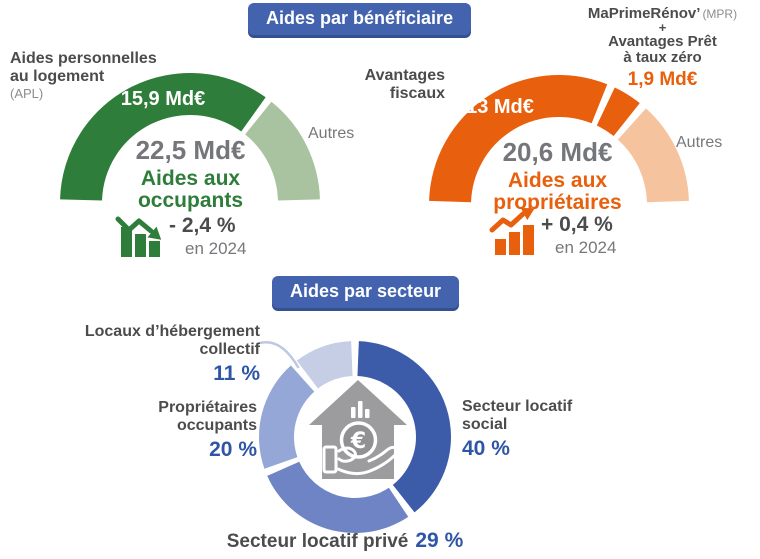  Describe the element at coordinates (662, 79) in the screenshot. I see `mpr-segment-value: 1,9 Md€` at that location.